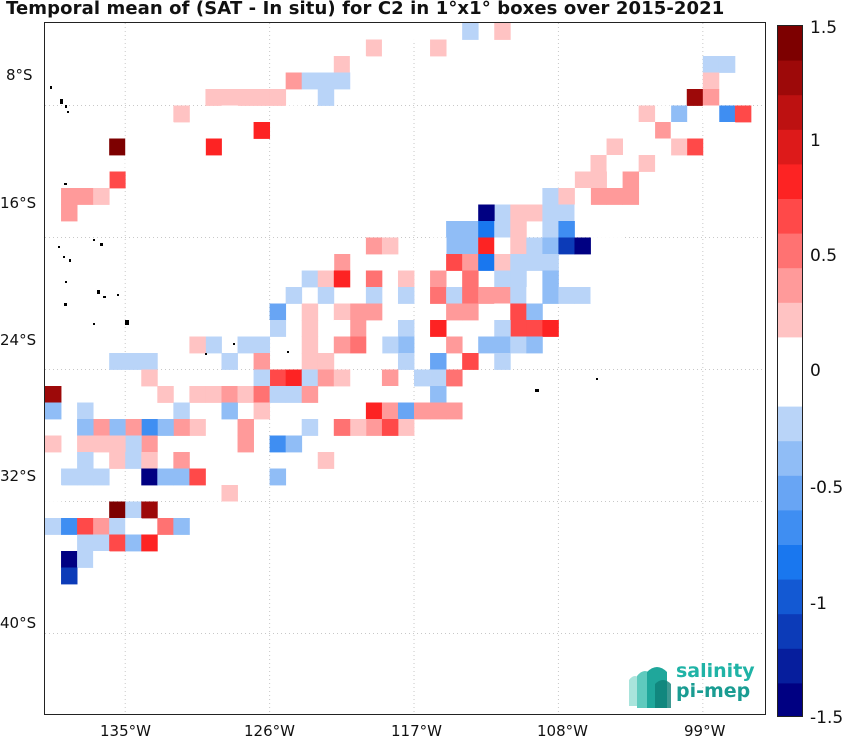 The width and height of the screenshot is (847, 740). I want to click on lon-tick-label: 108°W, so click(562, 731).